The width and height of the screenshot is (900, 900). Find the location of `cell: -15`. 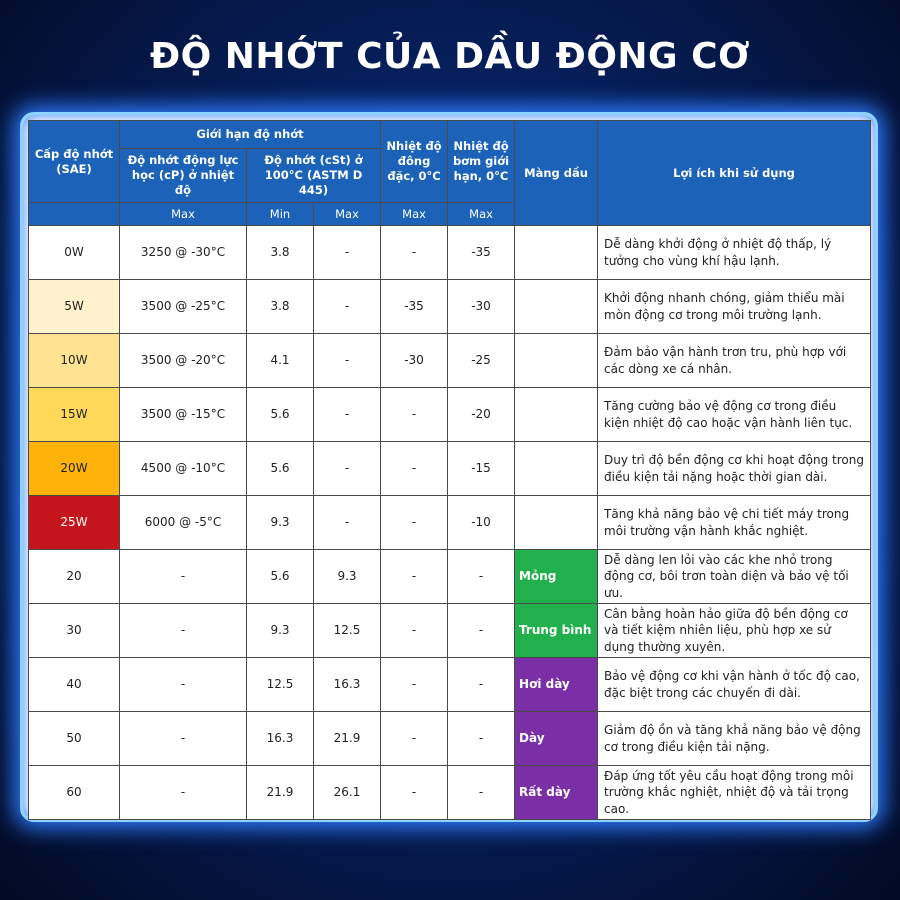

cell: -15 is located at coordinates (481, 468).